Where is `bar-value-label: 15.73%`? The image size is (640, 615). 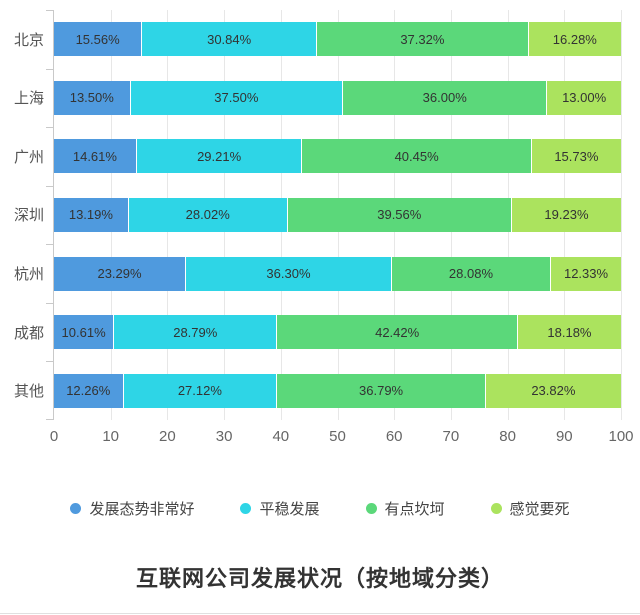 bar-value-label: 15.73% is located at coordinates (576, 156).